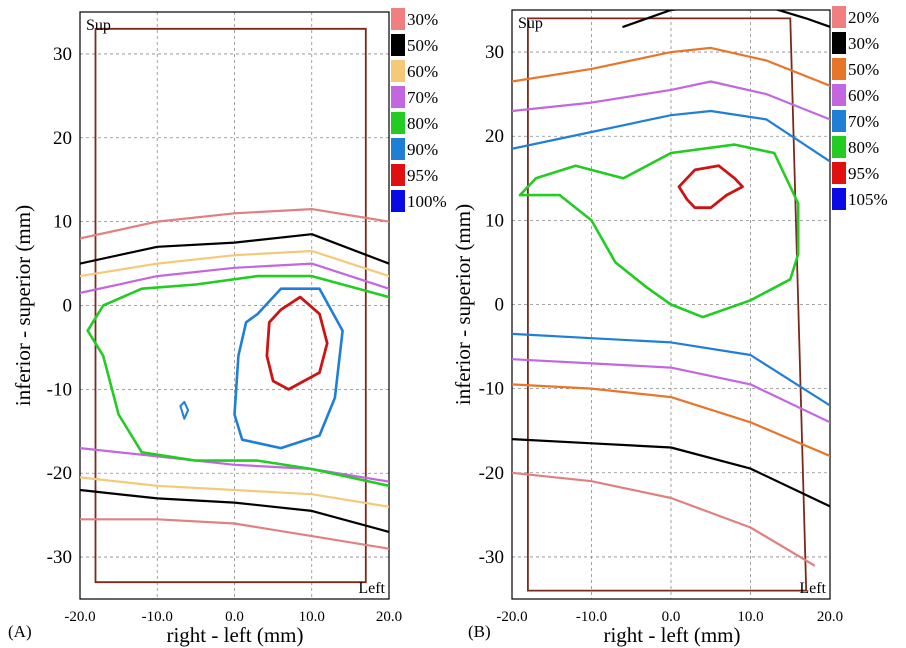 The height and width of the screenshot is (648, 906). I want to click on panel-label: (B), so click(479, 631).